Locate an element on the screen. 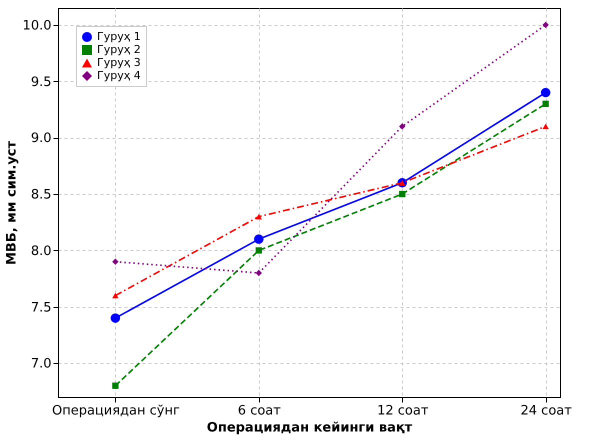 Image resolution: width=589 pixels, height=439 pixels. y-tick-label: 7.5 is located at coordinates (41, 308).